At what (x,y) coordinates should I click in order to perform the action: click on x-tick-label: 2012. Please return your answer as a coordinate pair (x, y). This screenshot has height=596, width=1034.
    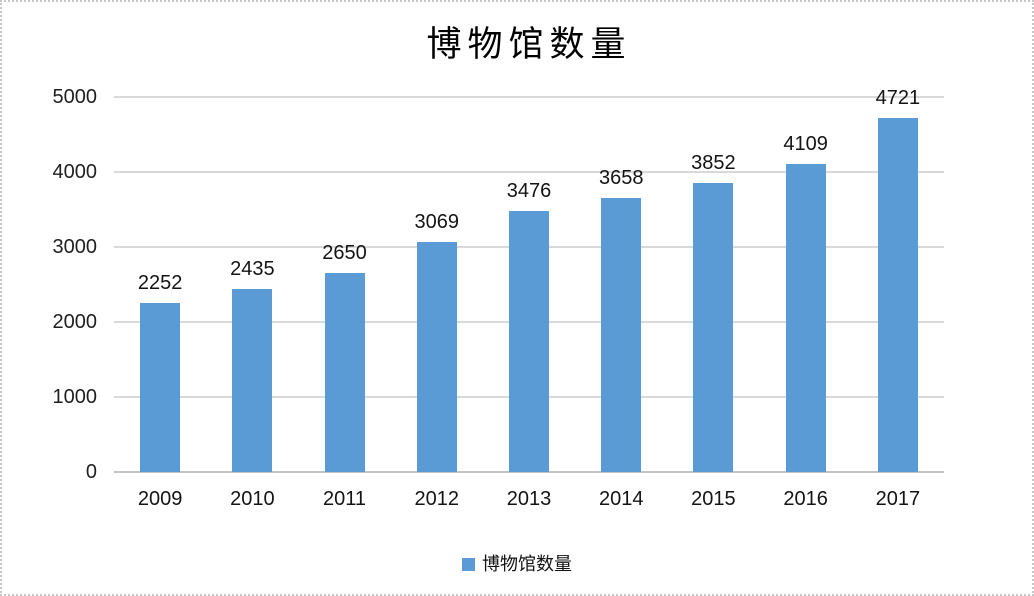
    Looking at the image, I should click on (437, 499).